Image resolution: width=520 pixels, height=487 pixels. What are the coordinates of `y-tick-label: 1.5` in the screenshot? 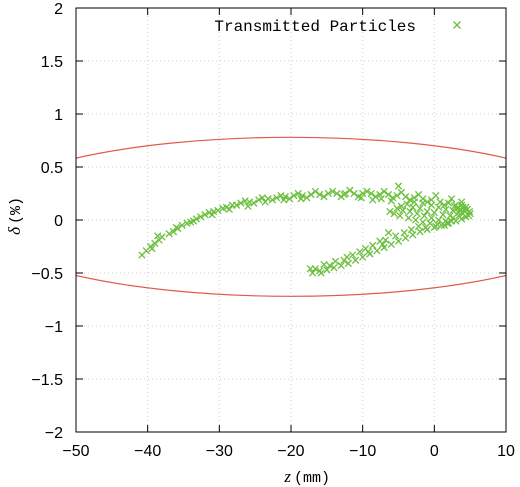 It's located at (52, 62).